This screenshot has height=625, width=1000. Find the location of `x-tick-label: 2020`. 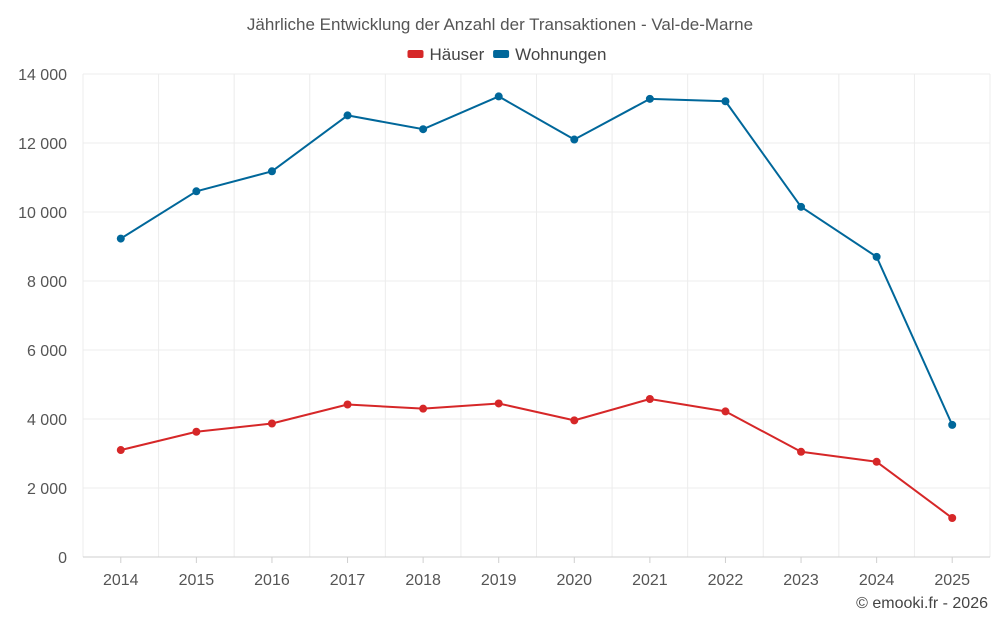

x-tick-label: 2020 is located at coordinates (574, 580).